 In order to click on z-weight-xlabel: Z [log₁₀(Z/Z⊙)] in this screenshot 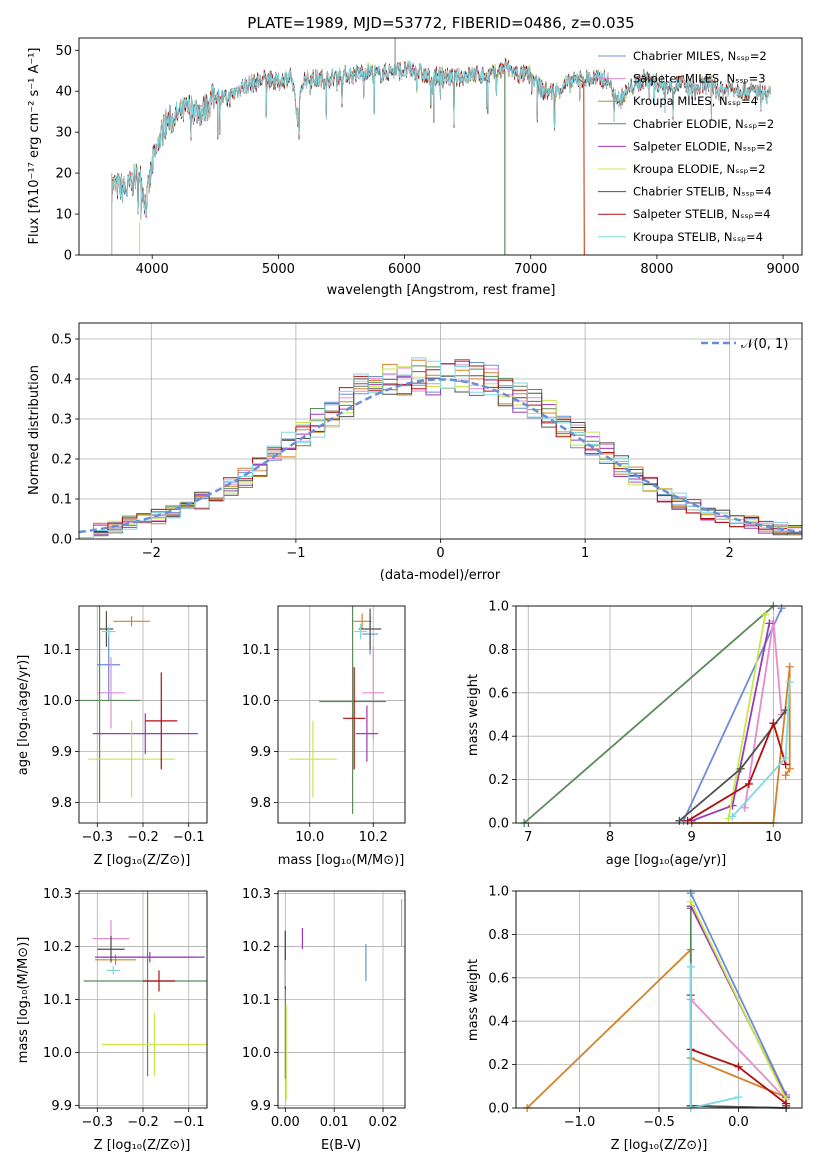, I will do `click(659, 1145)`.